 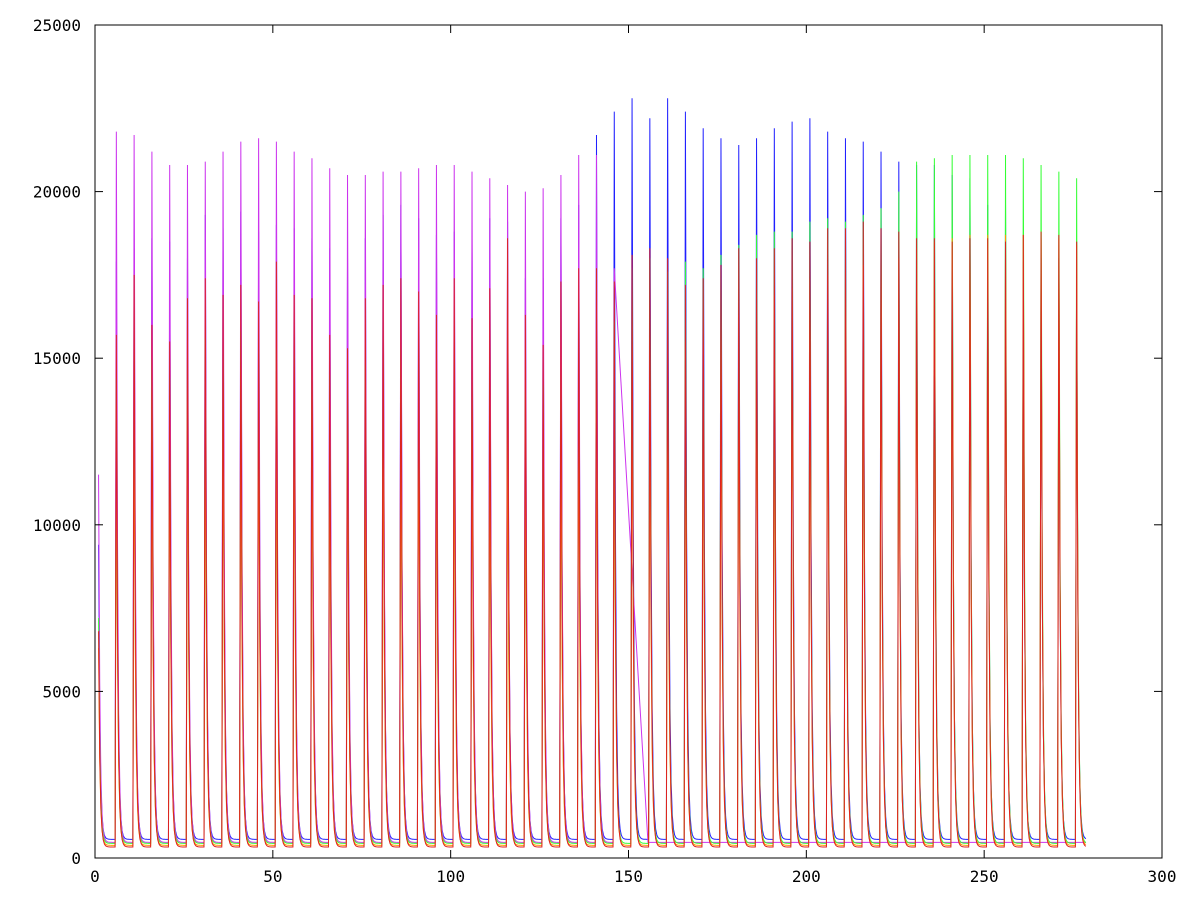 What do you see at coordinates (57, 525) in the screenshot?
I see `y-tick-label: 10000` at bounding box center [57, 525].